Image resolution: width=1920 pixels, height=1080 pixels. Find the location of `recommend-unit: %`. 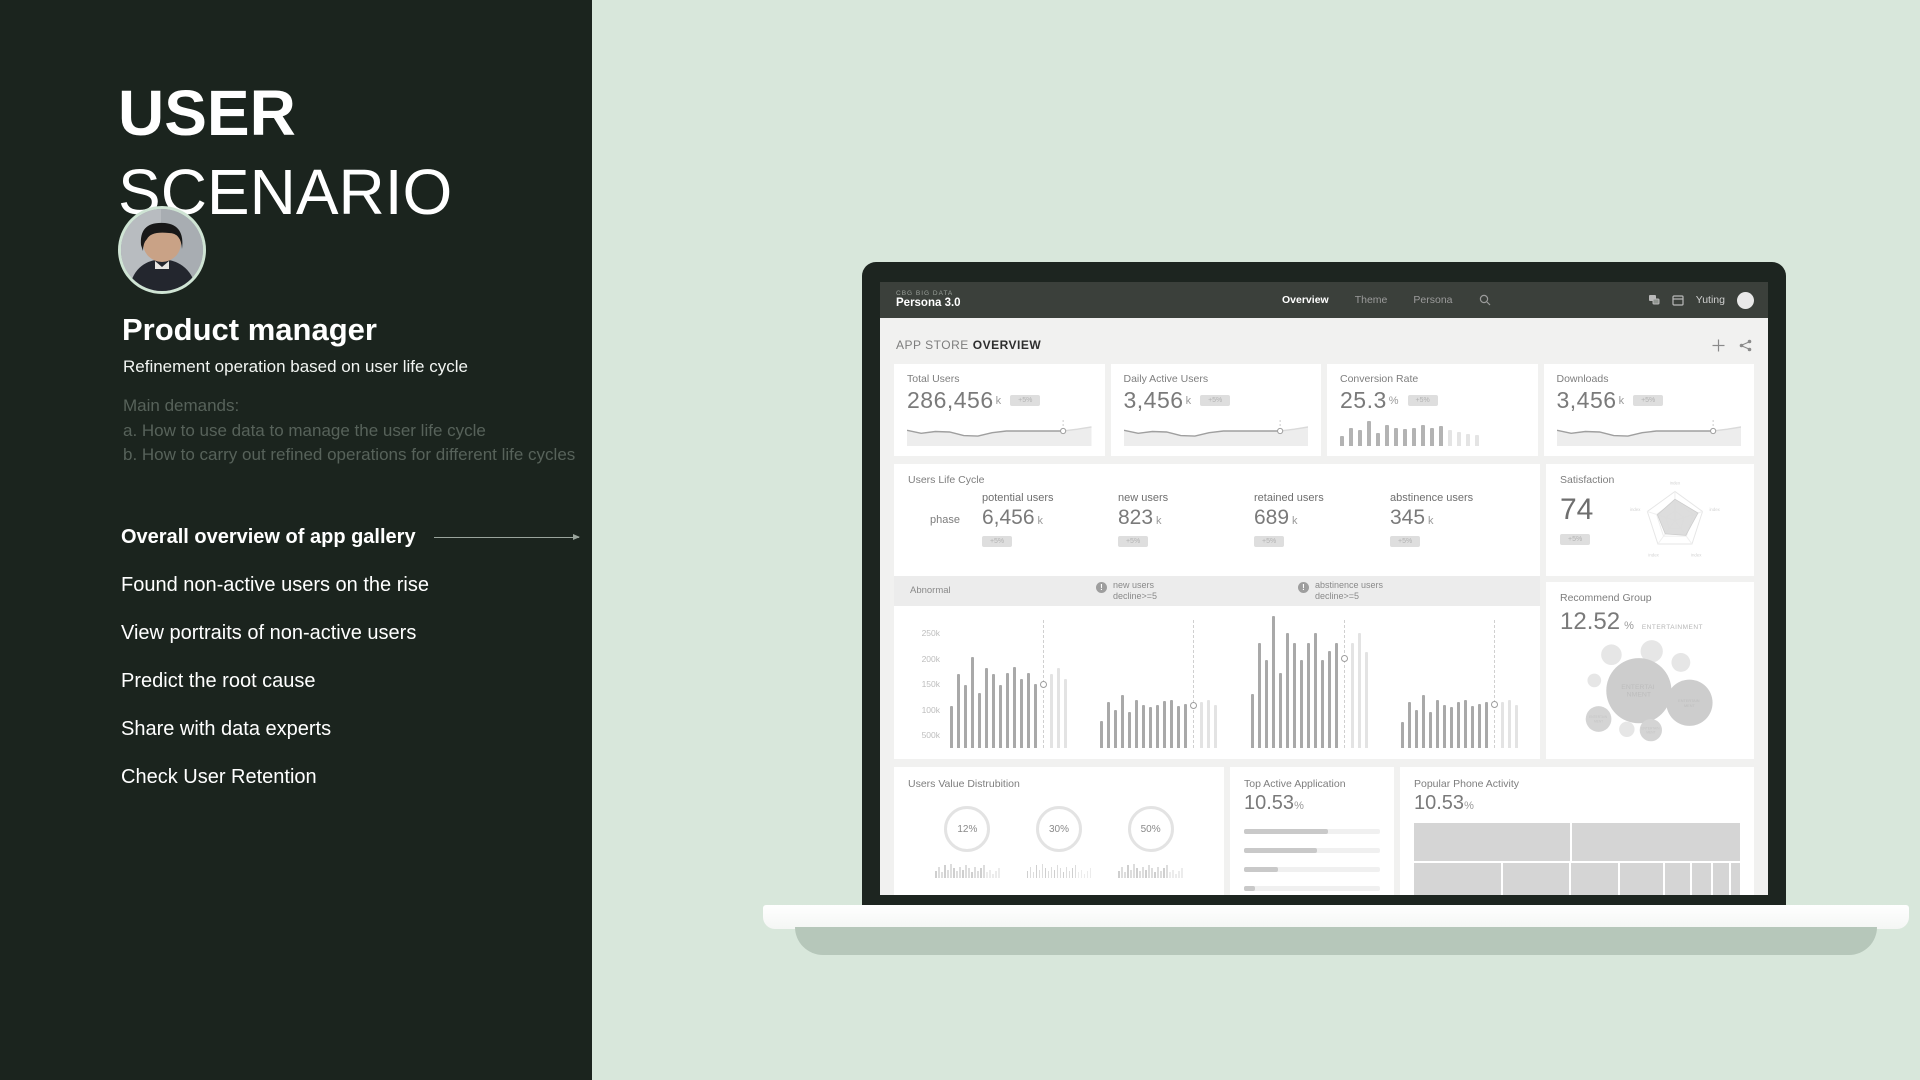

recommend-unit: % is located at coordinates (1629, 626).